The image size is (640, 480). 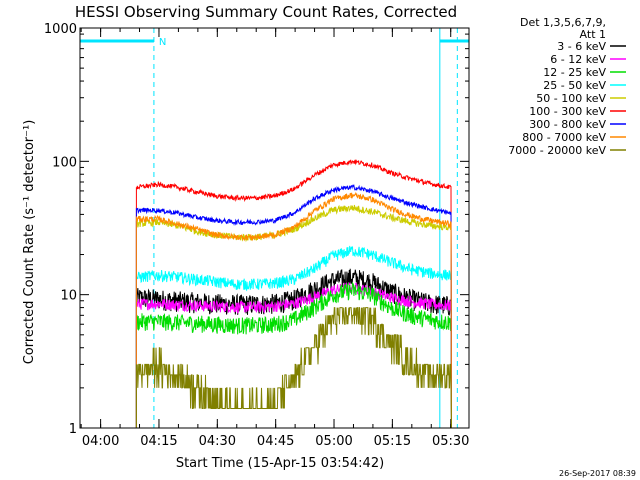 I want to click on legend-label: 25 - 50 keV, so click(x=574, y=85).